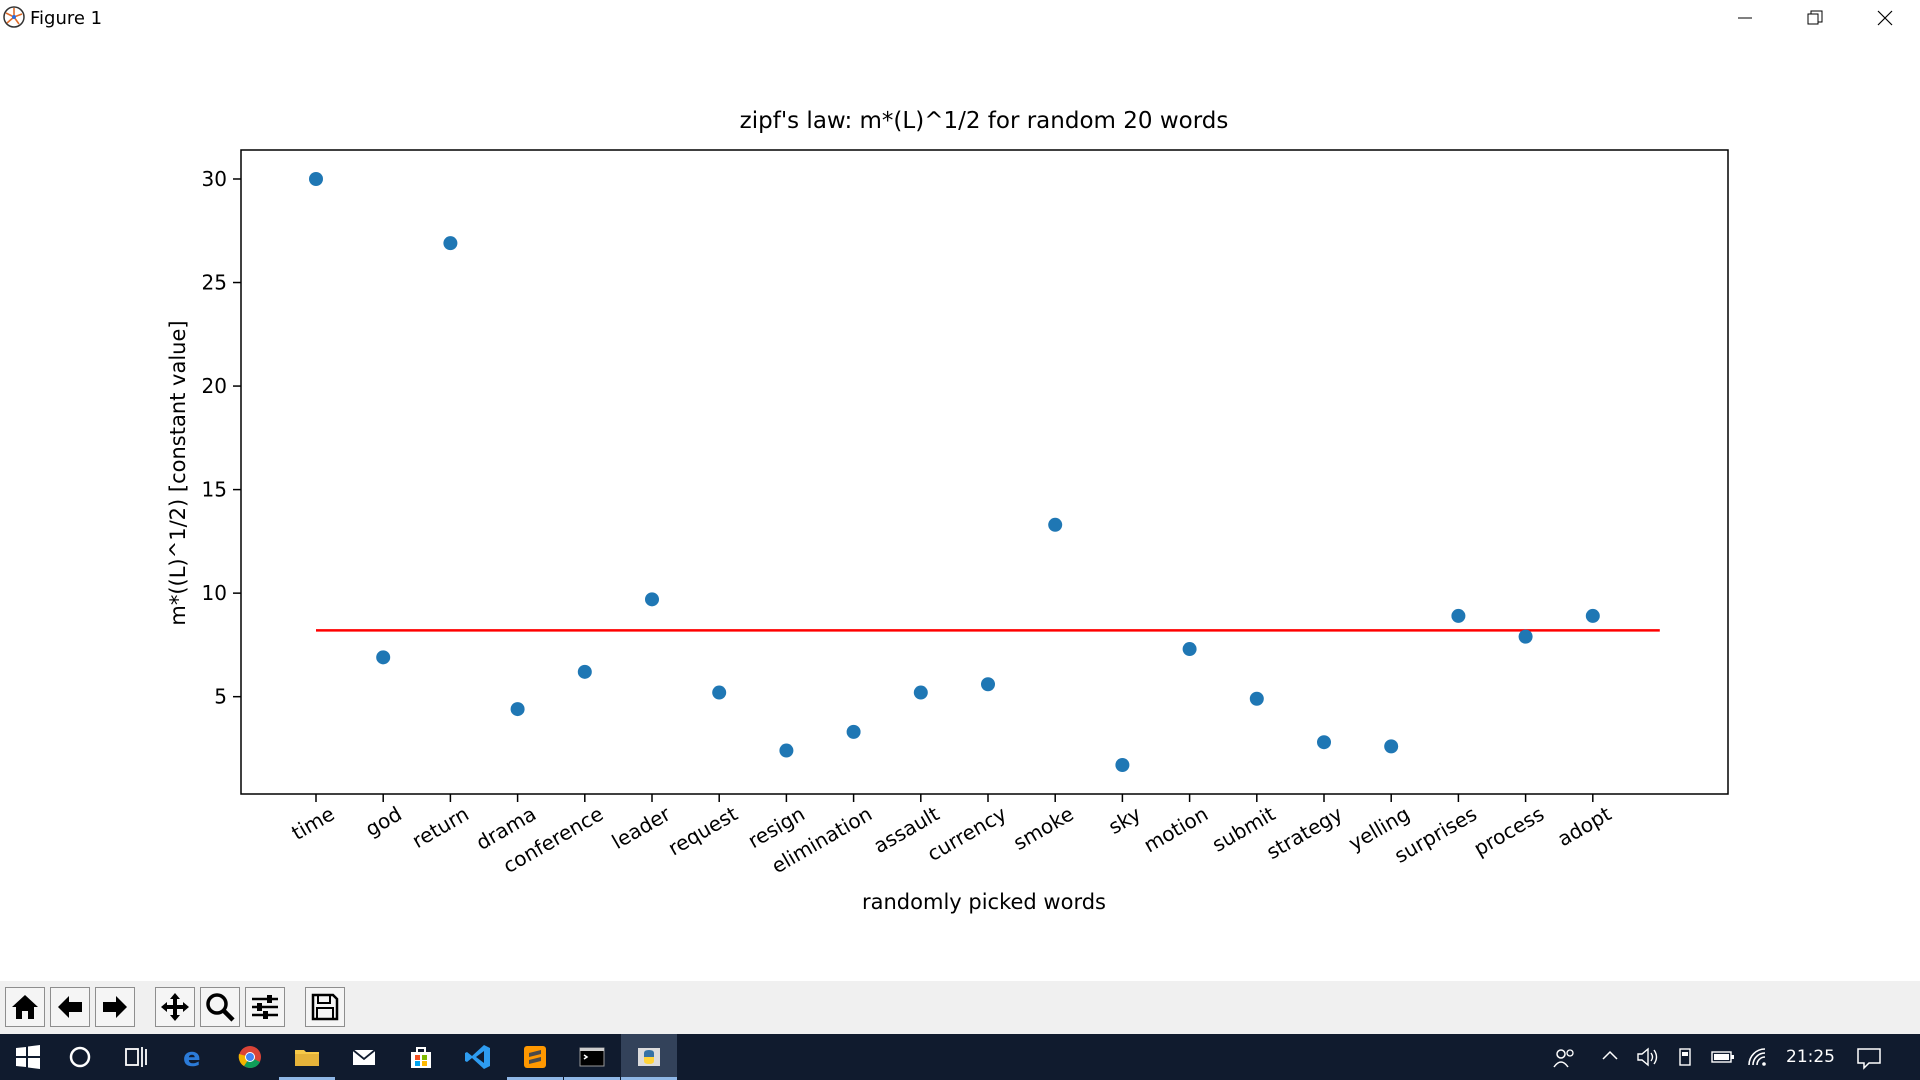  I want to click on terminal-icon, so click(592, 1057).